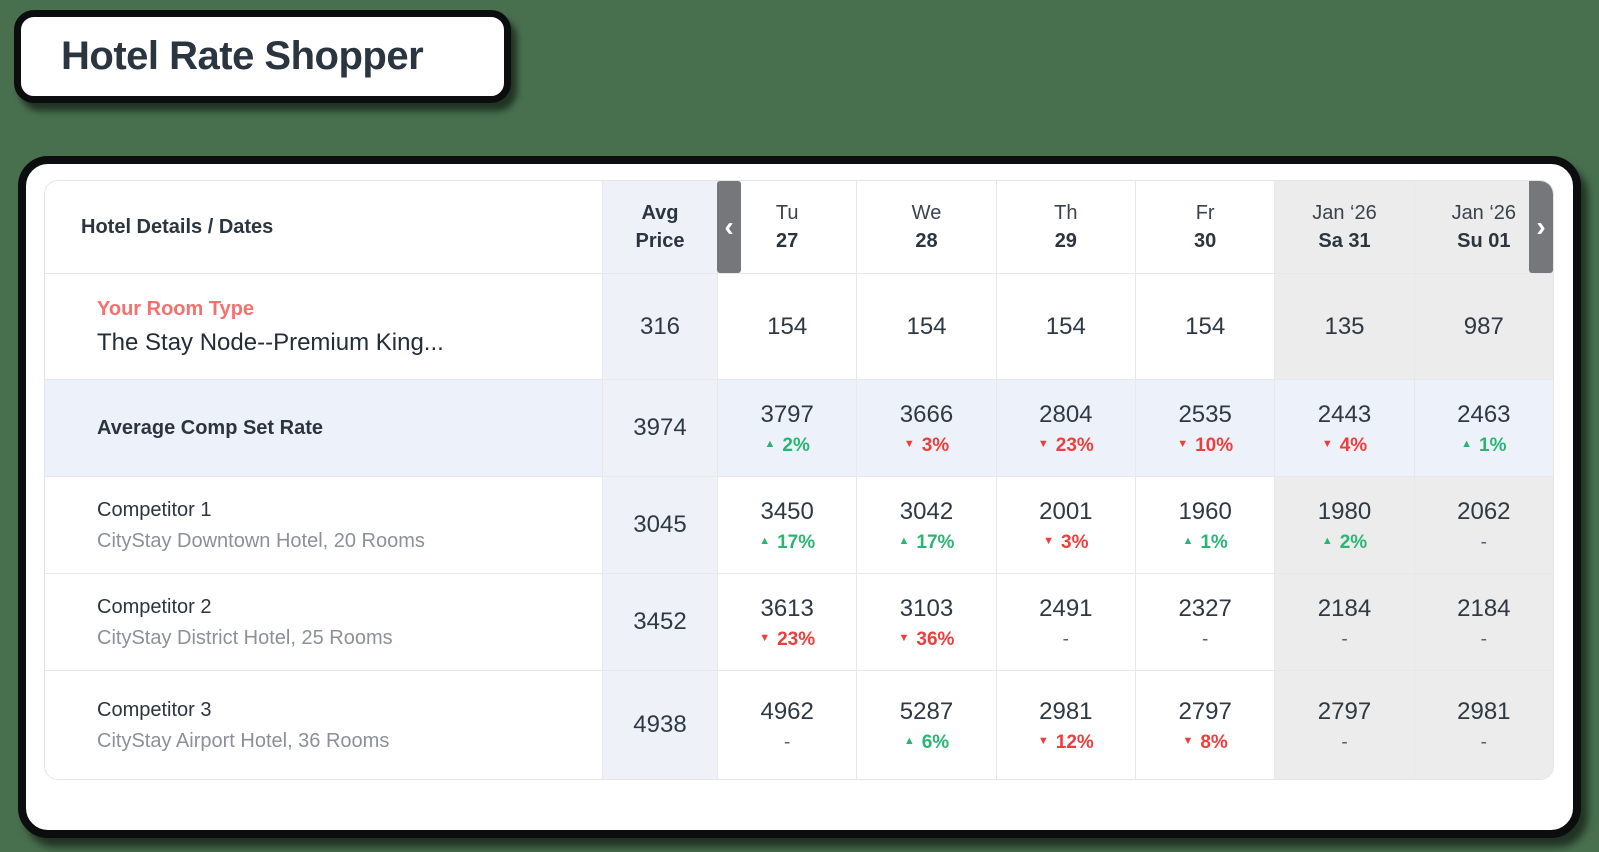  I want to click on avg-price-cell: 316, so click(659, 326).